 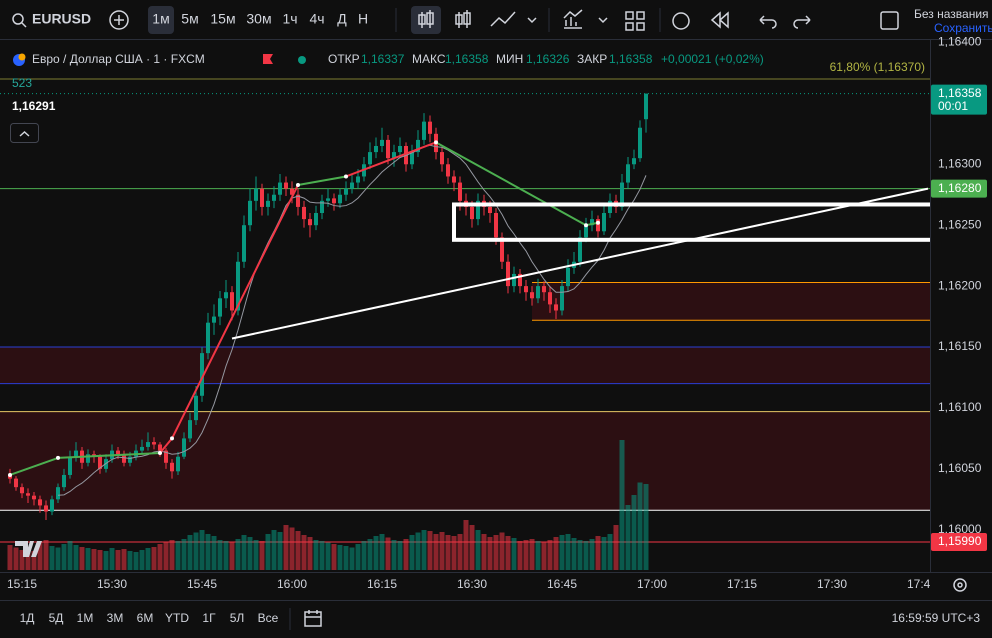 What do you see at coordinates (115, 618) in the screenshot?
I see `range-button: 3М` at bounding box center [115, 618].